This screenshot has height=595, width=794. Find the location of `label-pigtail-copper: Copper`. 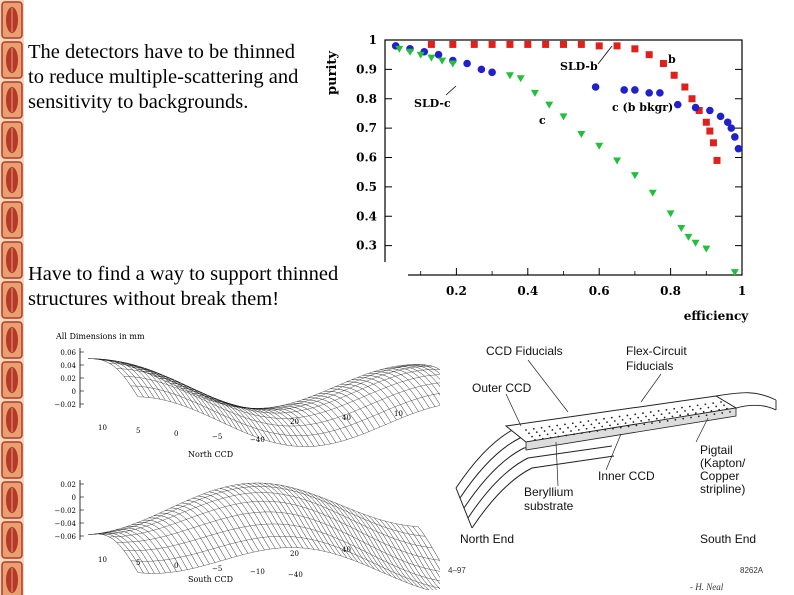

label-pigtail-copper: Copper is located at coordinates (719, 476).